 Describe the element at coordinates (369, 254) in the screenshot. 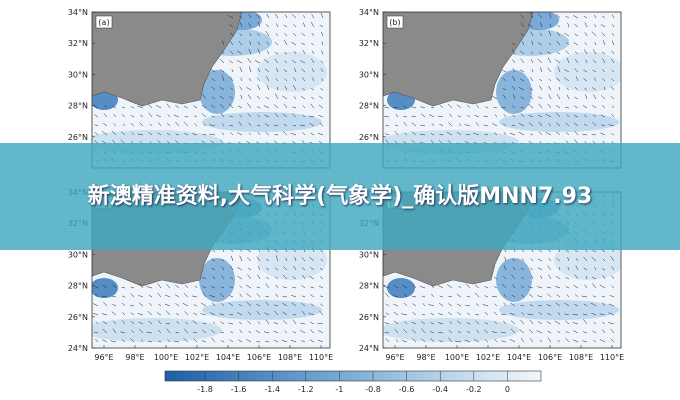

I see `lat-label: 30°N` at that location.